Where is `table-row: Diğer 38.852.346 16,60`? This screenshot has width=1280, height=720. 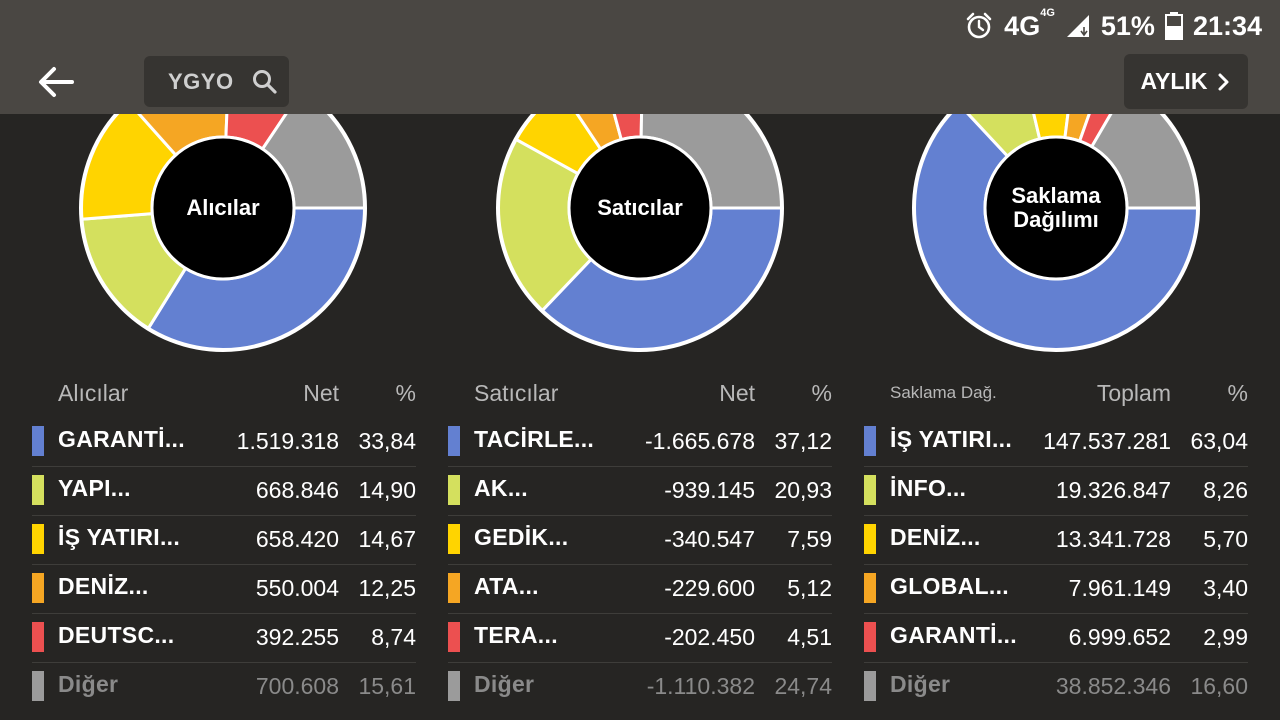
table-row: Diğer 38.852.346 16,60 is located at coordinates (1056, 687).